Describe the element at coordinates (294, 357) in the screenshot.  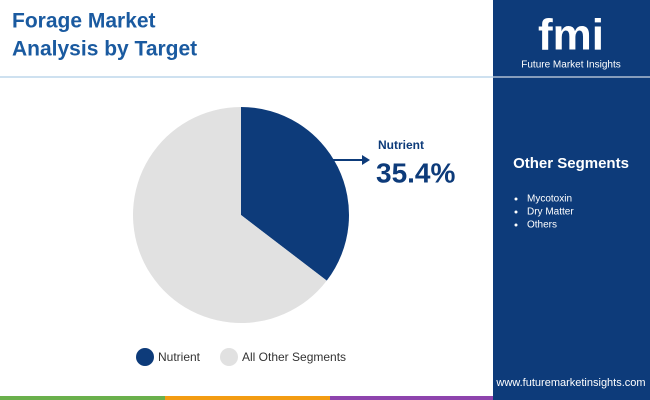
I see `legend-label: All Other Segments` at that location.